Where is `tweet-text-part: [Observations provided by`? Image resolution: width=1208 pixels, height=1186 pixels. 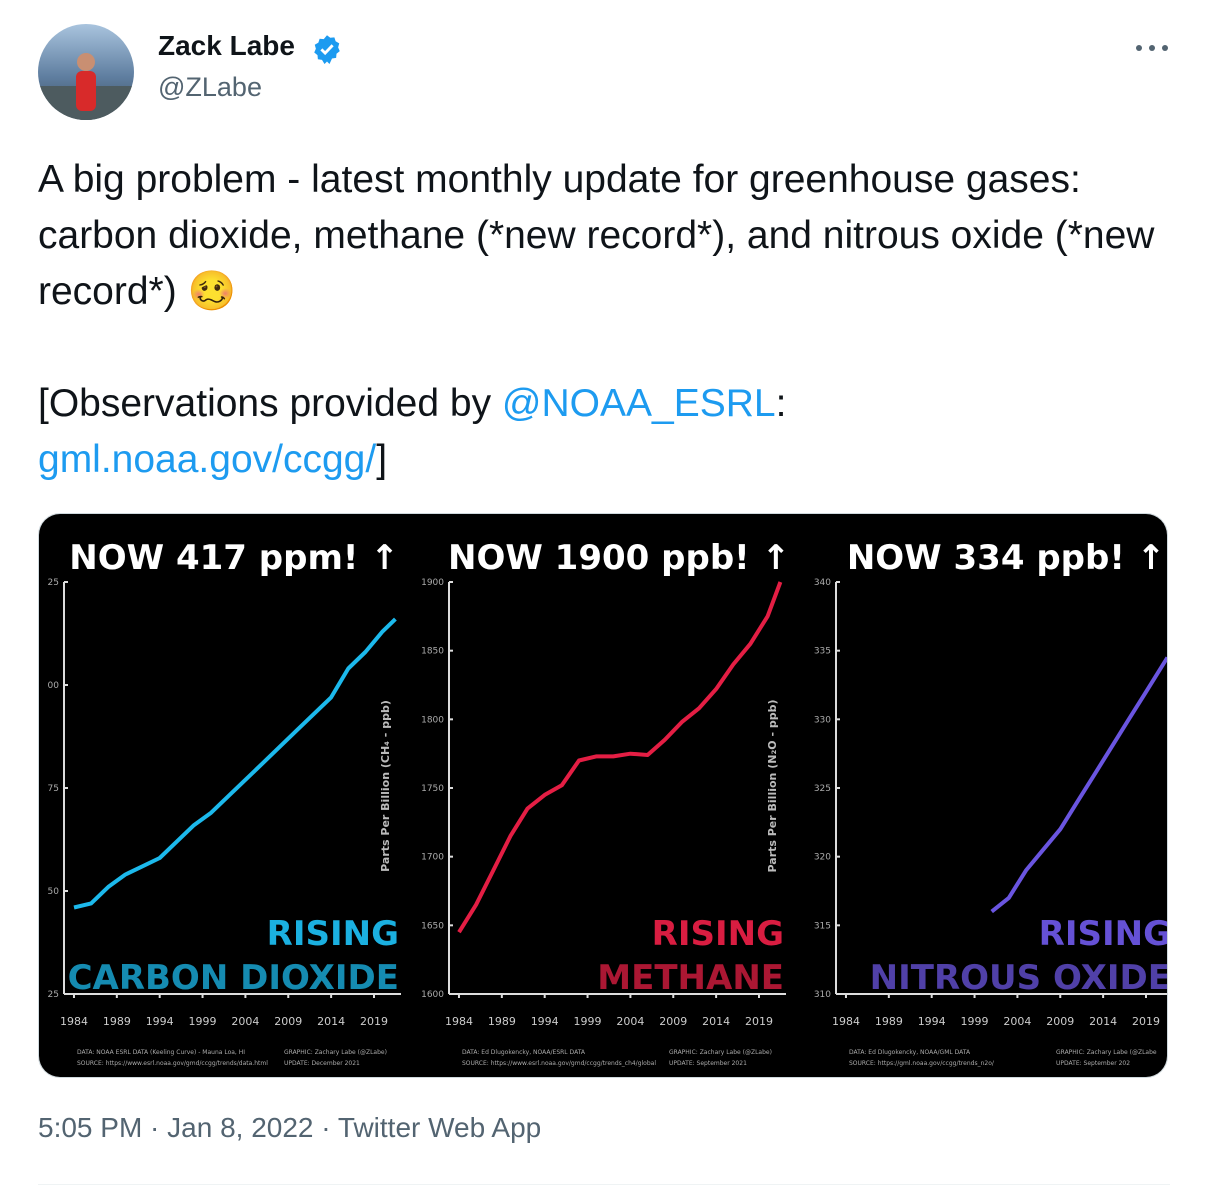 tweet-text-part: [Observations provided by is located at coordinates (270, 403).